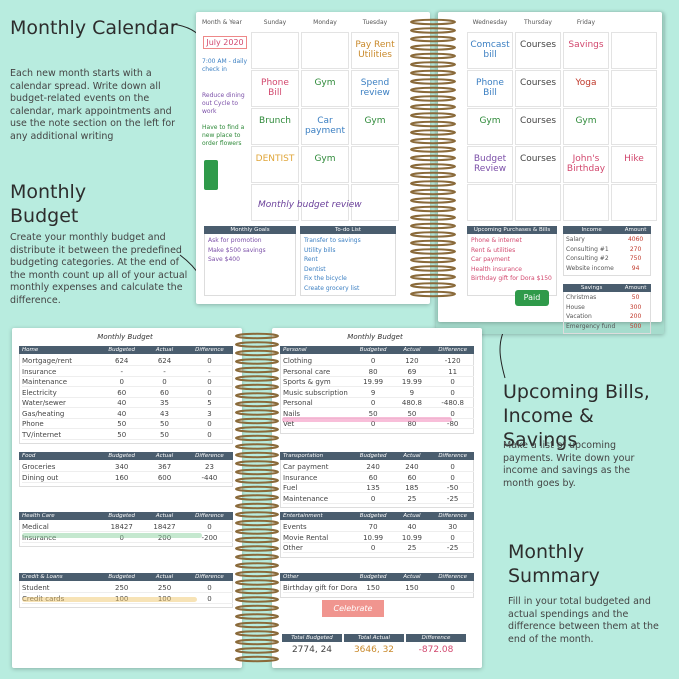 This screenshot has width=679, height=679. Describe the element at coordinates (313, 158) in the screenshot. I see `calendar-left-page` at that location.